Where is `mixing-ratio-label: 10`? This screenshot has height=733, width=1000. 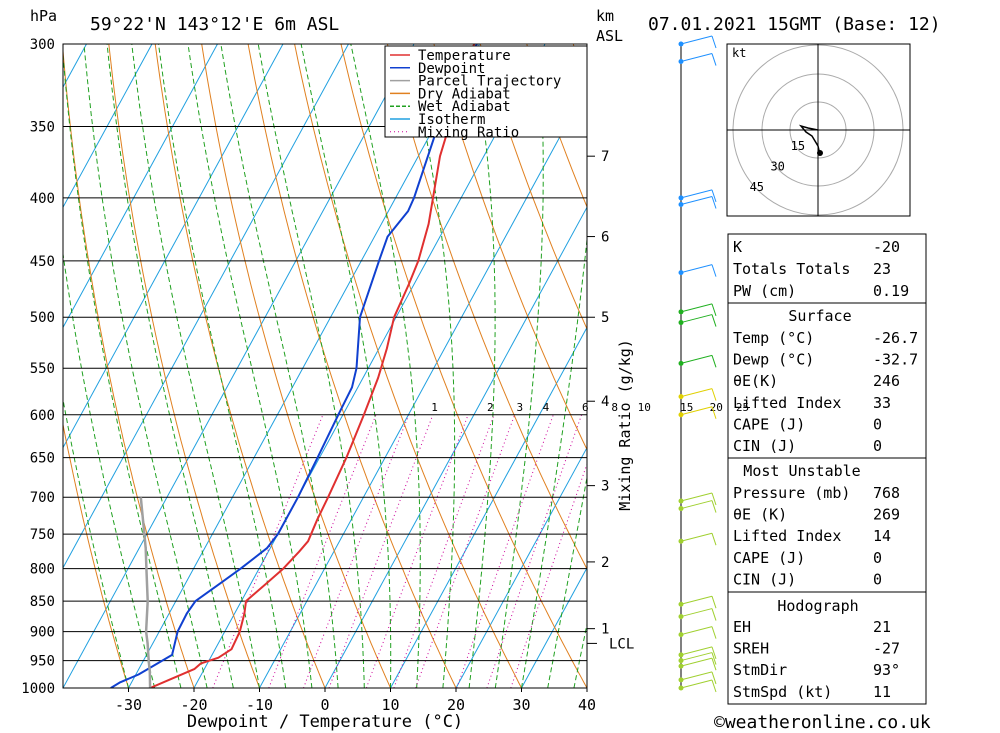 mixing-ratio-label: 10 is located at coordinates (644, 407).